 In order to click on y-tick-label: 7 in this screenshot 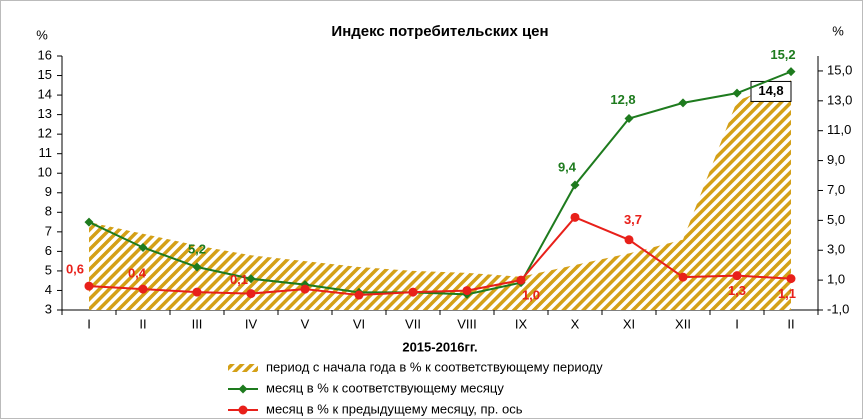, I will do `click(48, 230)`.